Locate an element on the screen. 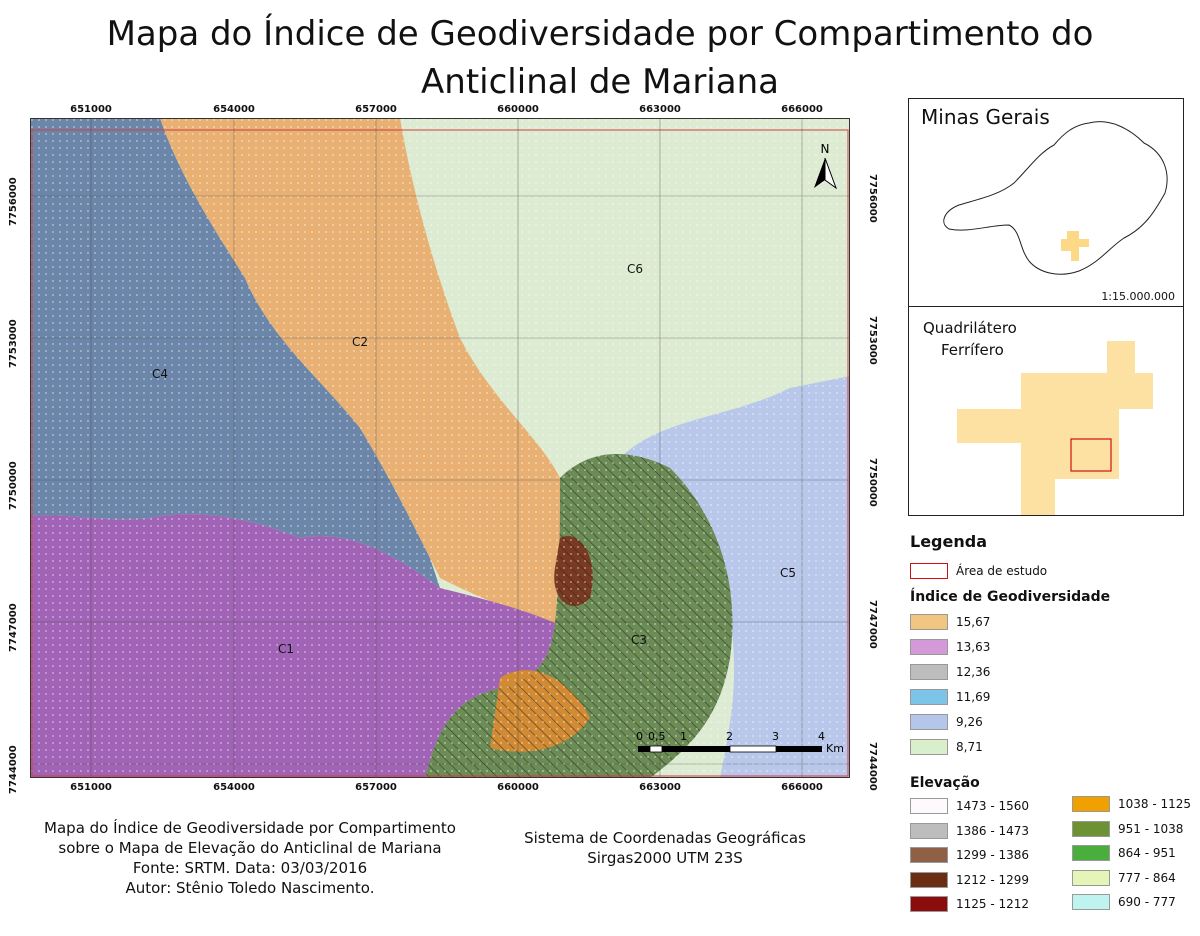 The height and width of the screenshot is (936, 1200). legend-elev-item: 864 - 951 is located at coordinates (1124, 853).